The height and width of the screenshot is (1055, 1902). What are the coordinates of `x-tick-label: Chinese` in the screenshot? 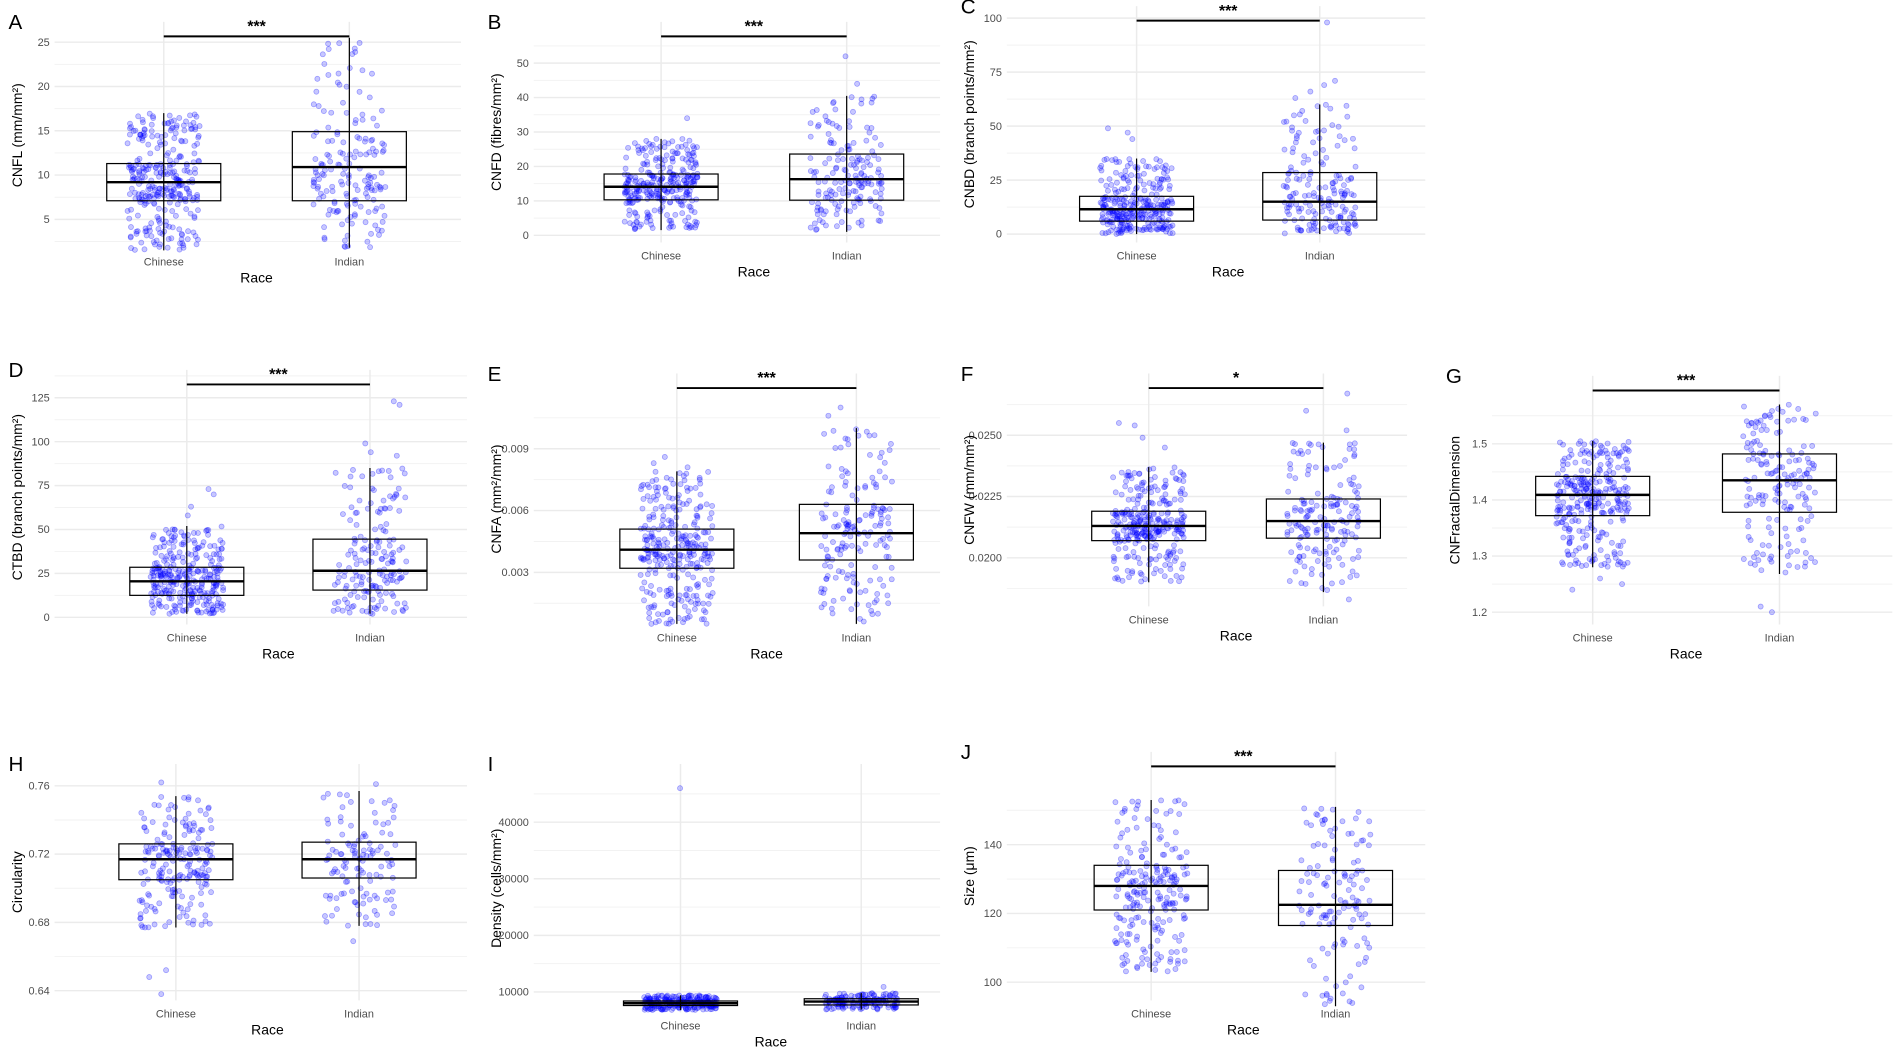 It's located at (1151, 1014).